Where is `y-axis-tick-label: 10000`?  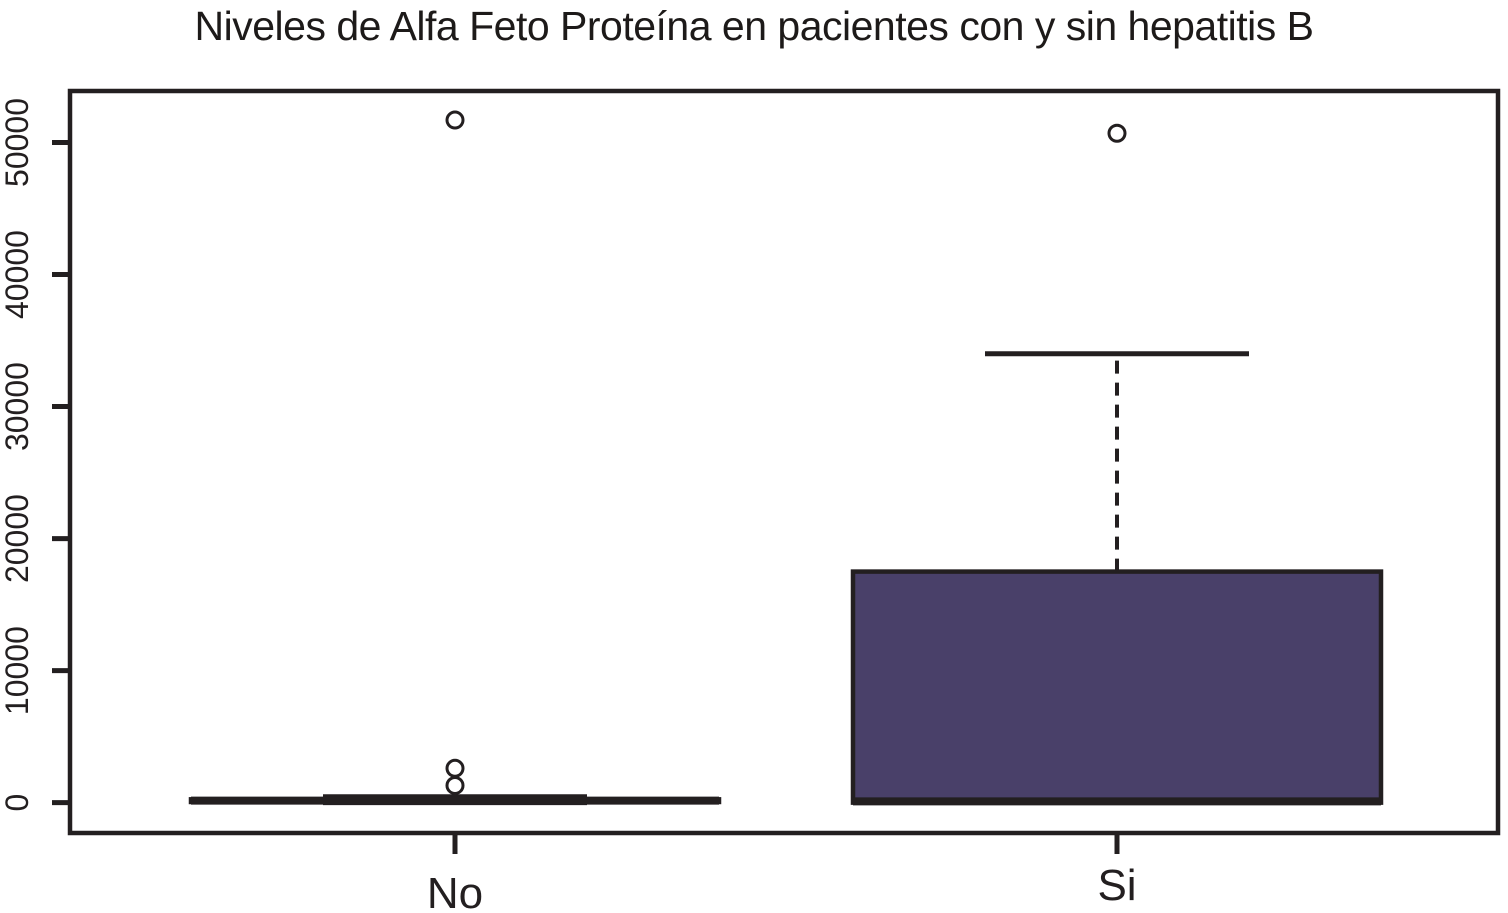 y-axis-tick-label: 10000 is located at coordinates (17, 670).